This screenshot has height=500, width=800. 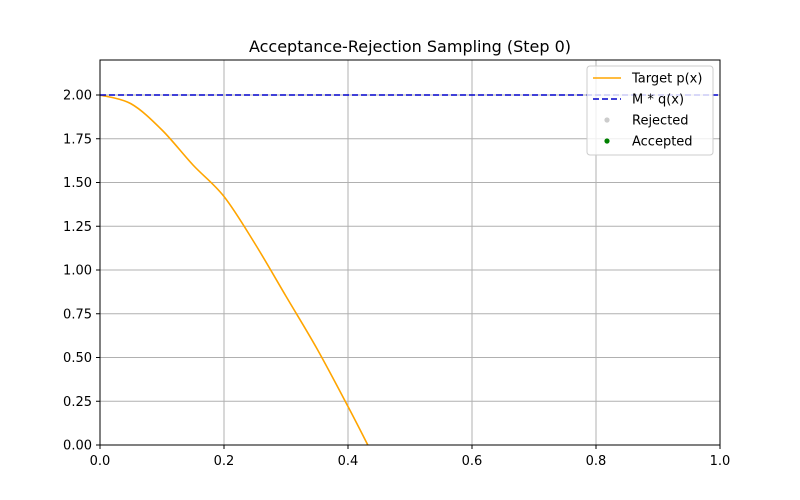 I want to click on legend: Target p(x) M * q(x) Rejected Accepted, so click(x=650, y=110).